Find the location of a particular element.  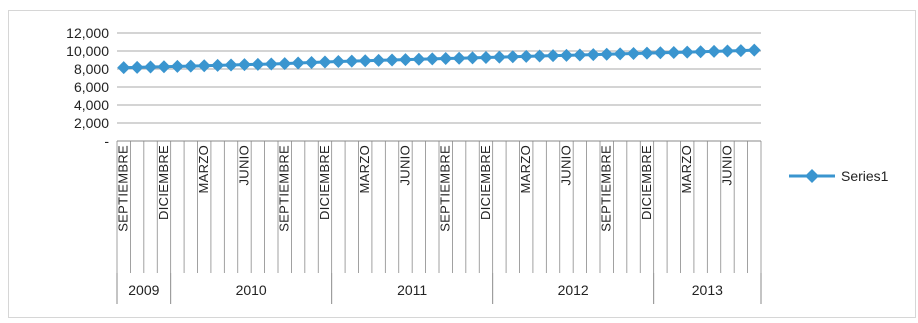

legend: Series1 is located at coordinates (839, 176).